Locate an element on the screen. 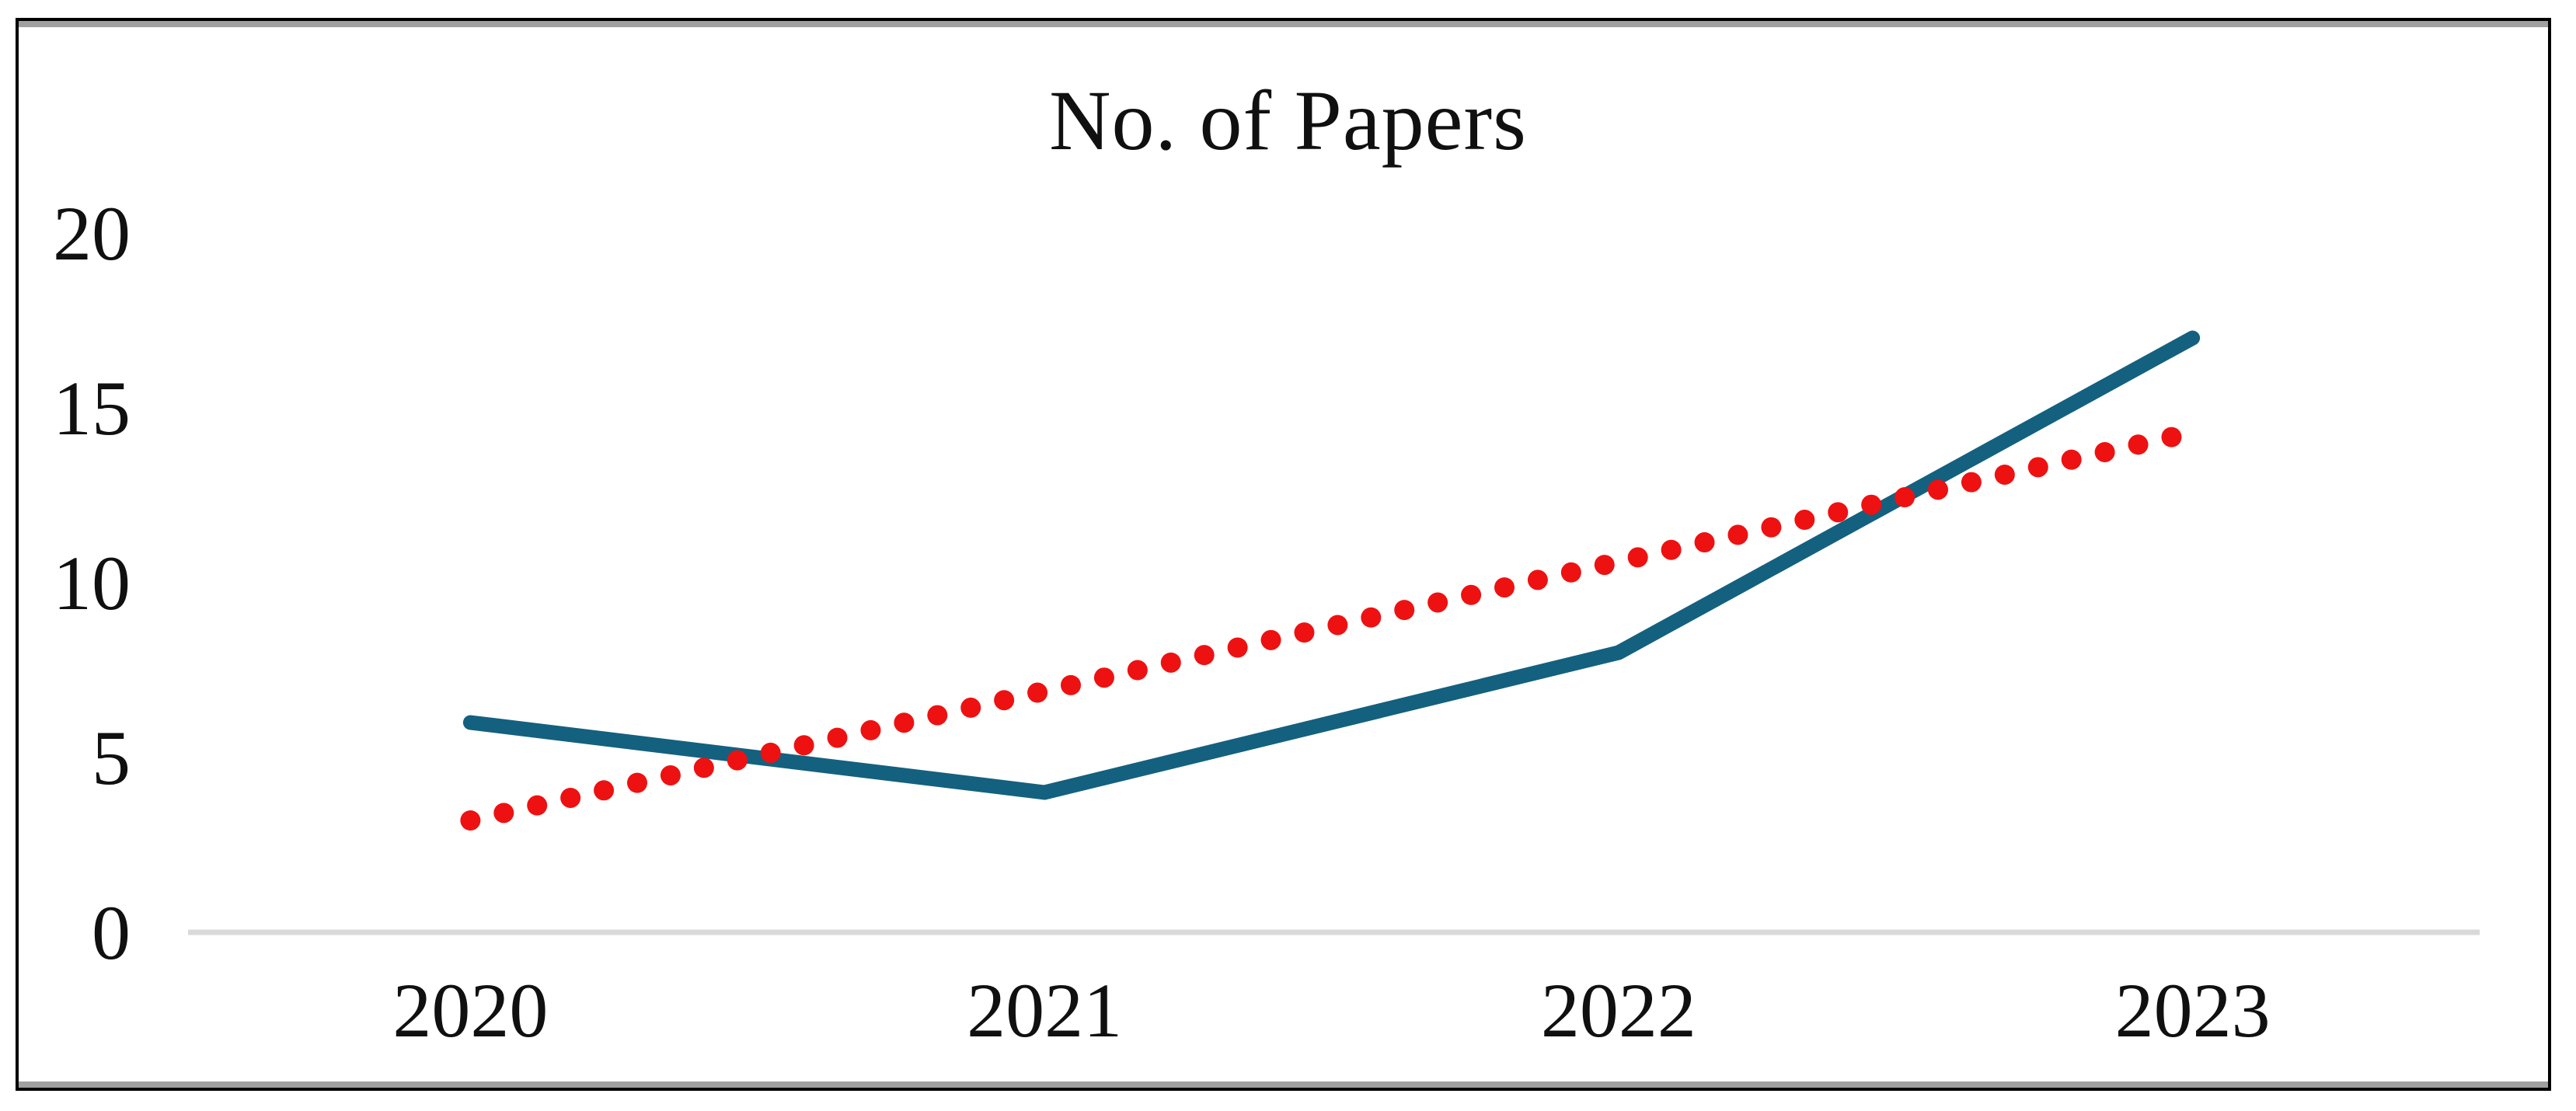 Image resolution: width=2576 pixels, height=1111 pixels. frame-top-shadow is located at coordinates (1283, 24).